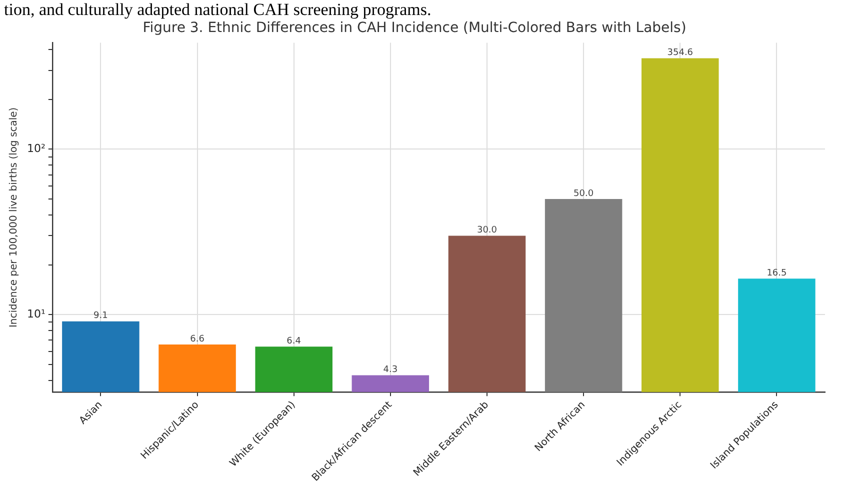 The height and width of the screenshot is (489, 845). I want to click on data-label: 4.3, so click(390, 370).